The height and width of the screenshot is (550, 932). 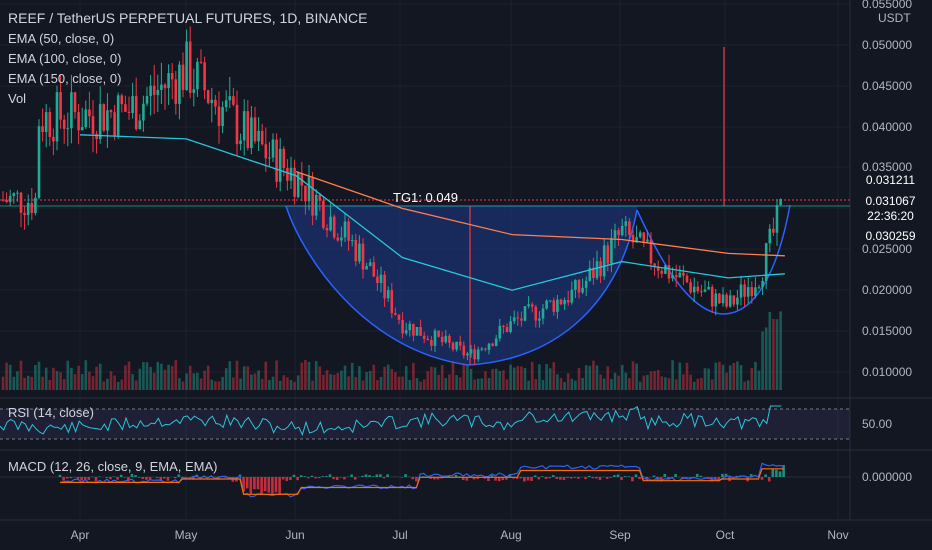 What do you see at coordinates (65, 58) in the screenshot?
I see `ema100-legend: EMA (100, close, 0)` at bounding box center [65, 58].